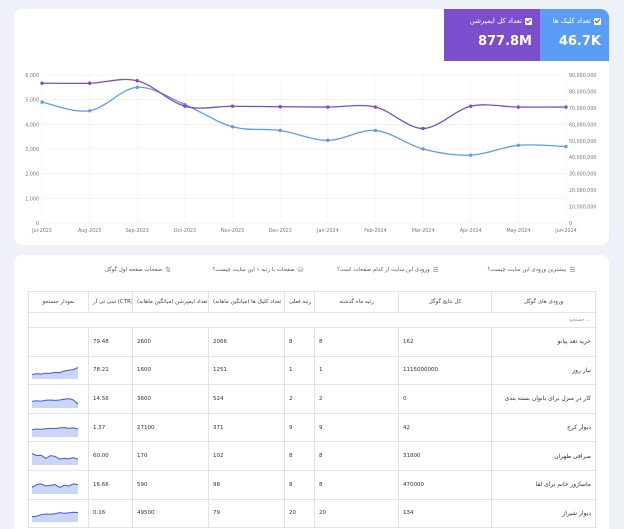 The image size is (624, 529). Describe the element at coordinates (312, 342) in the screenshot. I see `table-row: 79.48 2600 2066 8 8 162 خرید تعد پیانو` at that location.